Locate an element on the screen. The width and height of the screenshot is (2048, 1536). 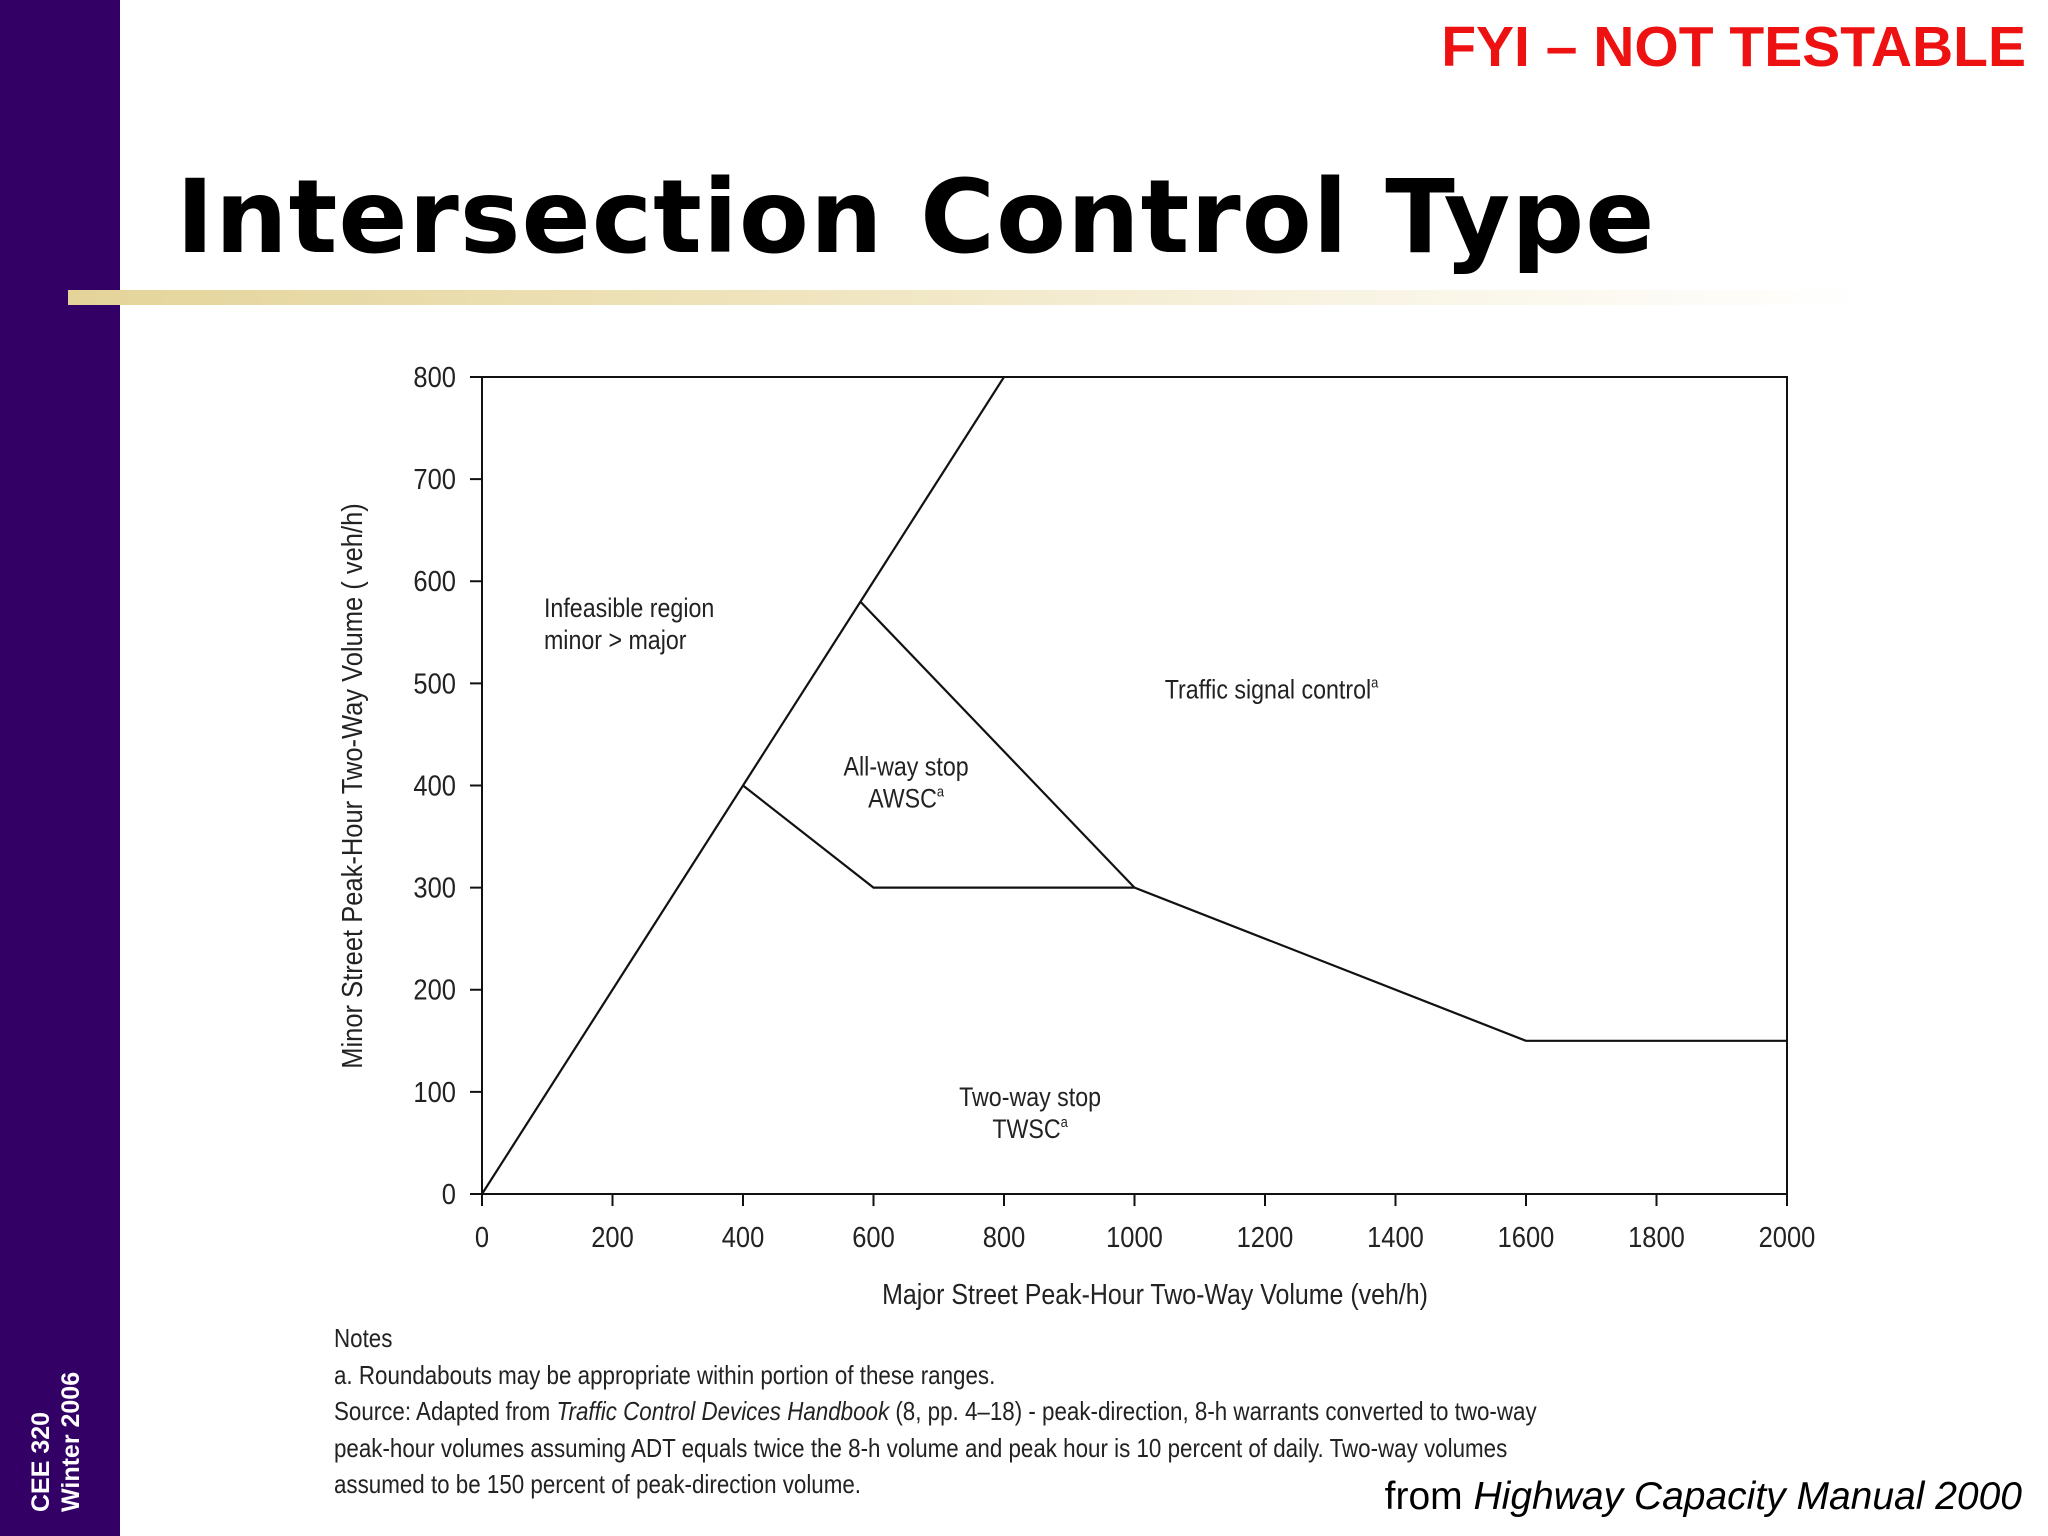
attribution: from Highway Capacity Manual 2000 is located at coordinates (1703, 1497).